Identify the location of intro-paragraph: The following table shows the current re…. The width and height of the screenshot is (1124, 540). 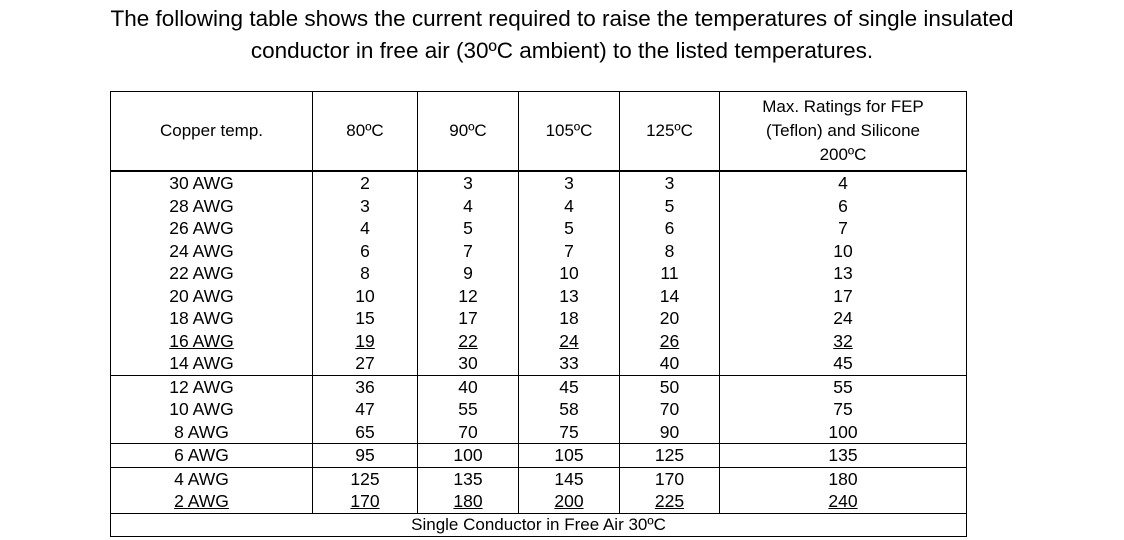
(562, 35).